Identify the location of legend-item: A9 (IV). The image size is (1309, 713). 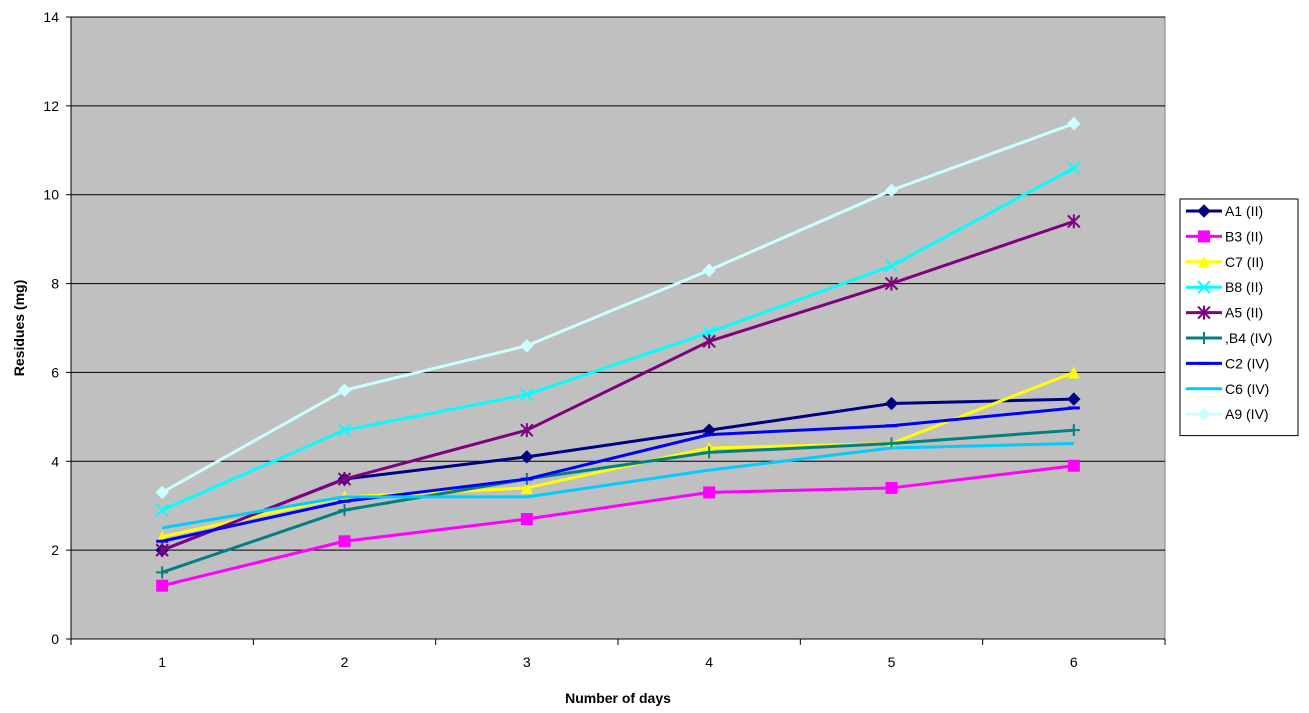
(1227, 414).